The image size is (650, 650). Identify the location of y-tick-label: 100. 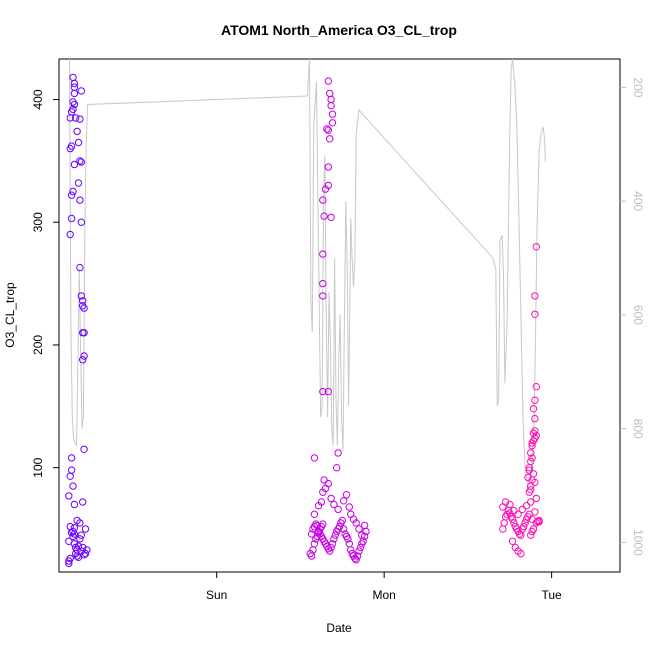
(38, 467).